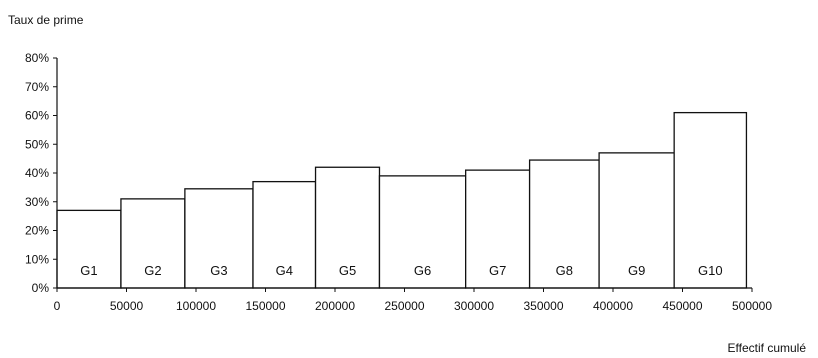 The width and height of the screenshot is (818, 358). Describe the element at coordinates (37, 116) in the screenshot. I see `y-tick-label: 60%` at that location.